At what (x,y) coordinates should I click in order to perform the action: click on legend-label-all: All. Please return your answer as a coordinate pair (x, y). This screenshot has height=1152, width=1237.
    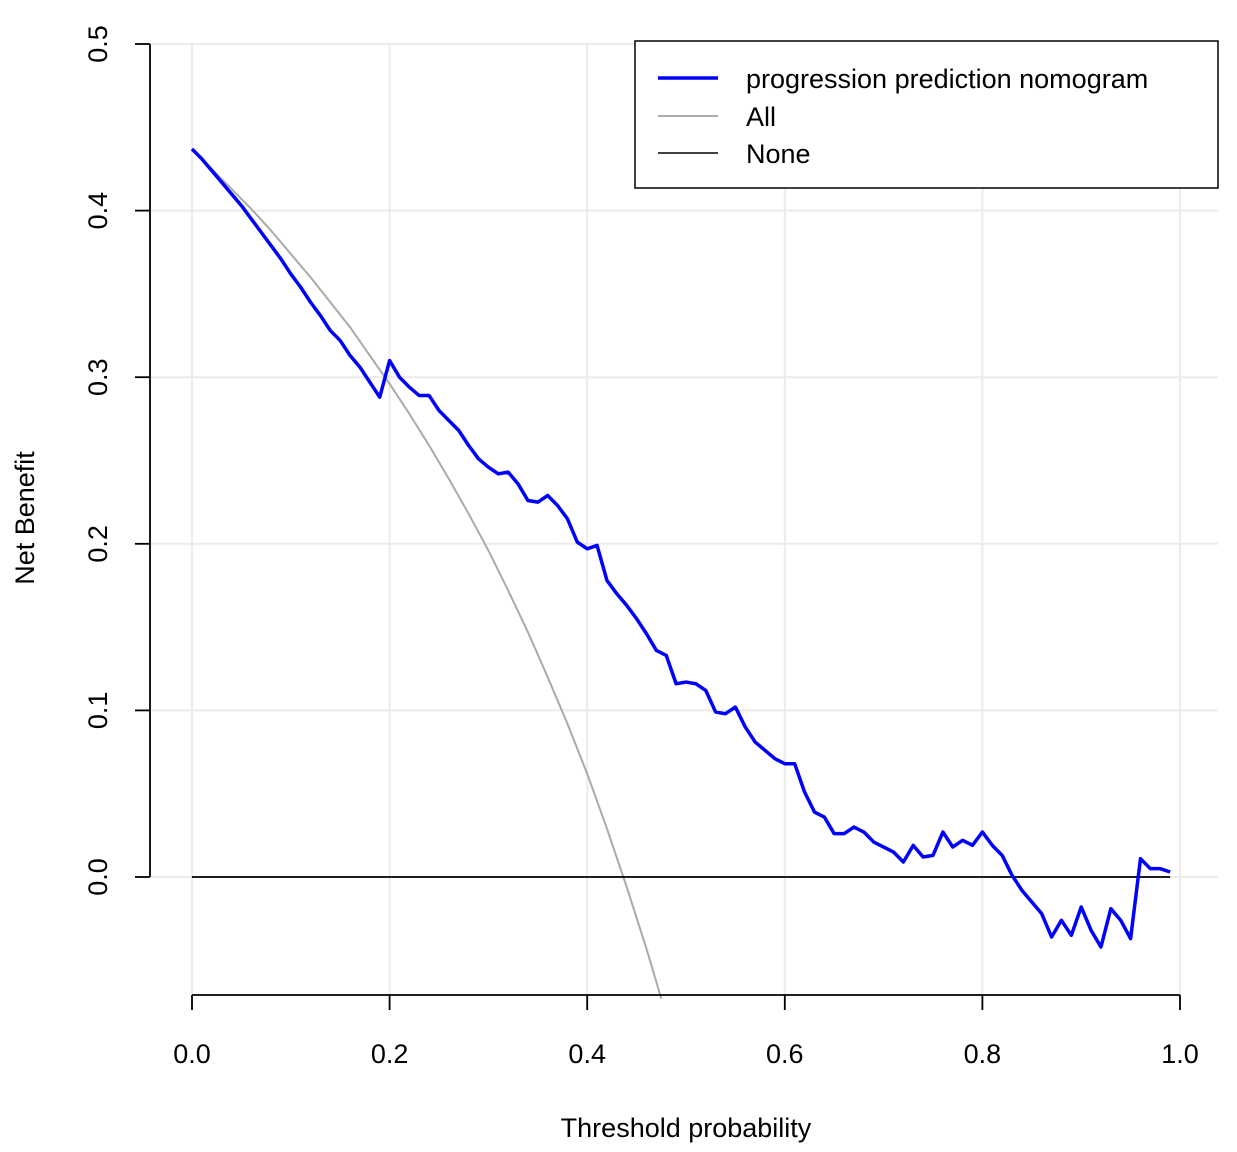
    Looking at the image, I should click on (761, 117).